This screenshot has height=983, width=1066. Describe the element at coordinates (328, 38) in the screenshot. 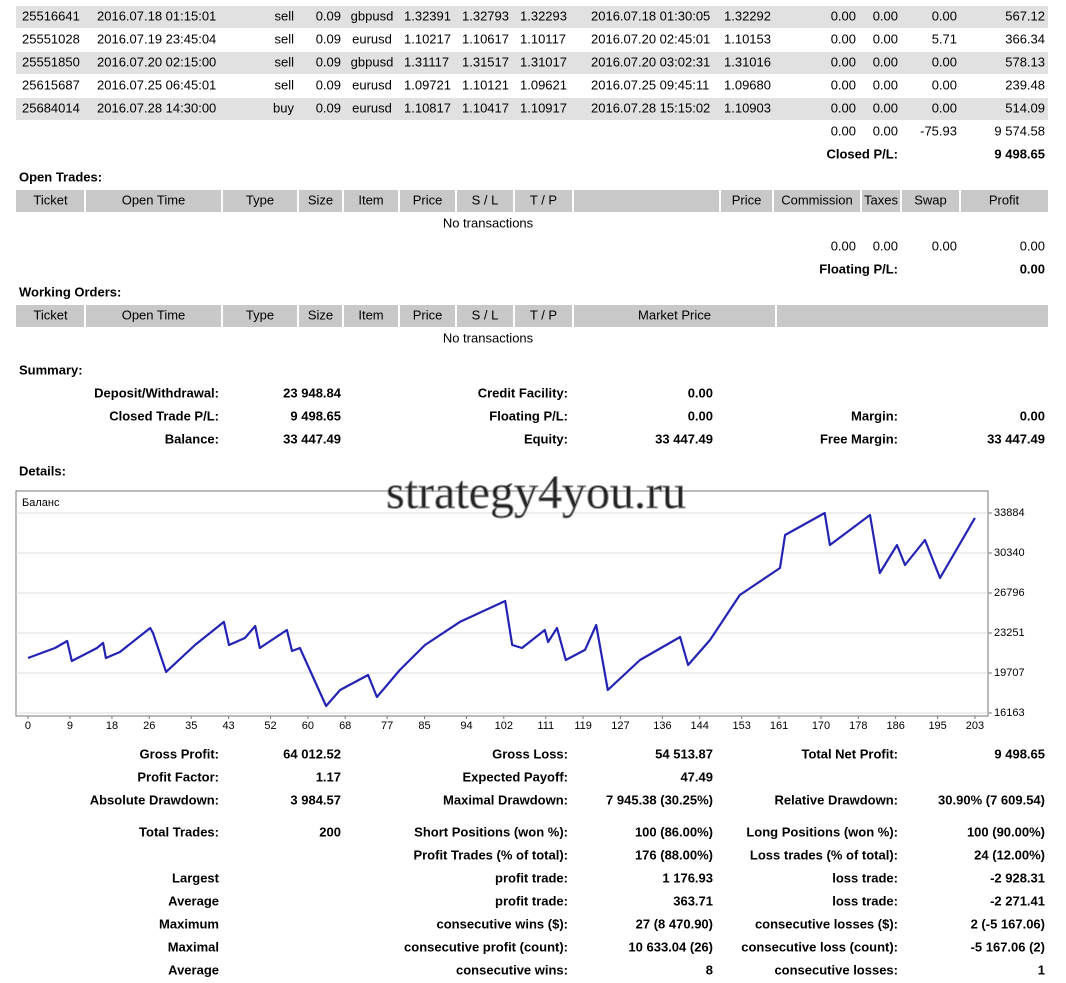

I see `cell: 0.09` at that location.